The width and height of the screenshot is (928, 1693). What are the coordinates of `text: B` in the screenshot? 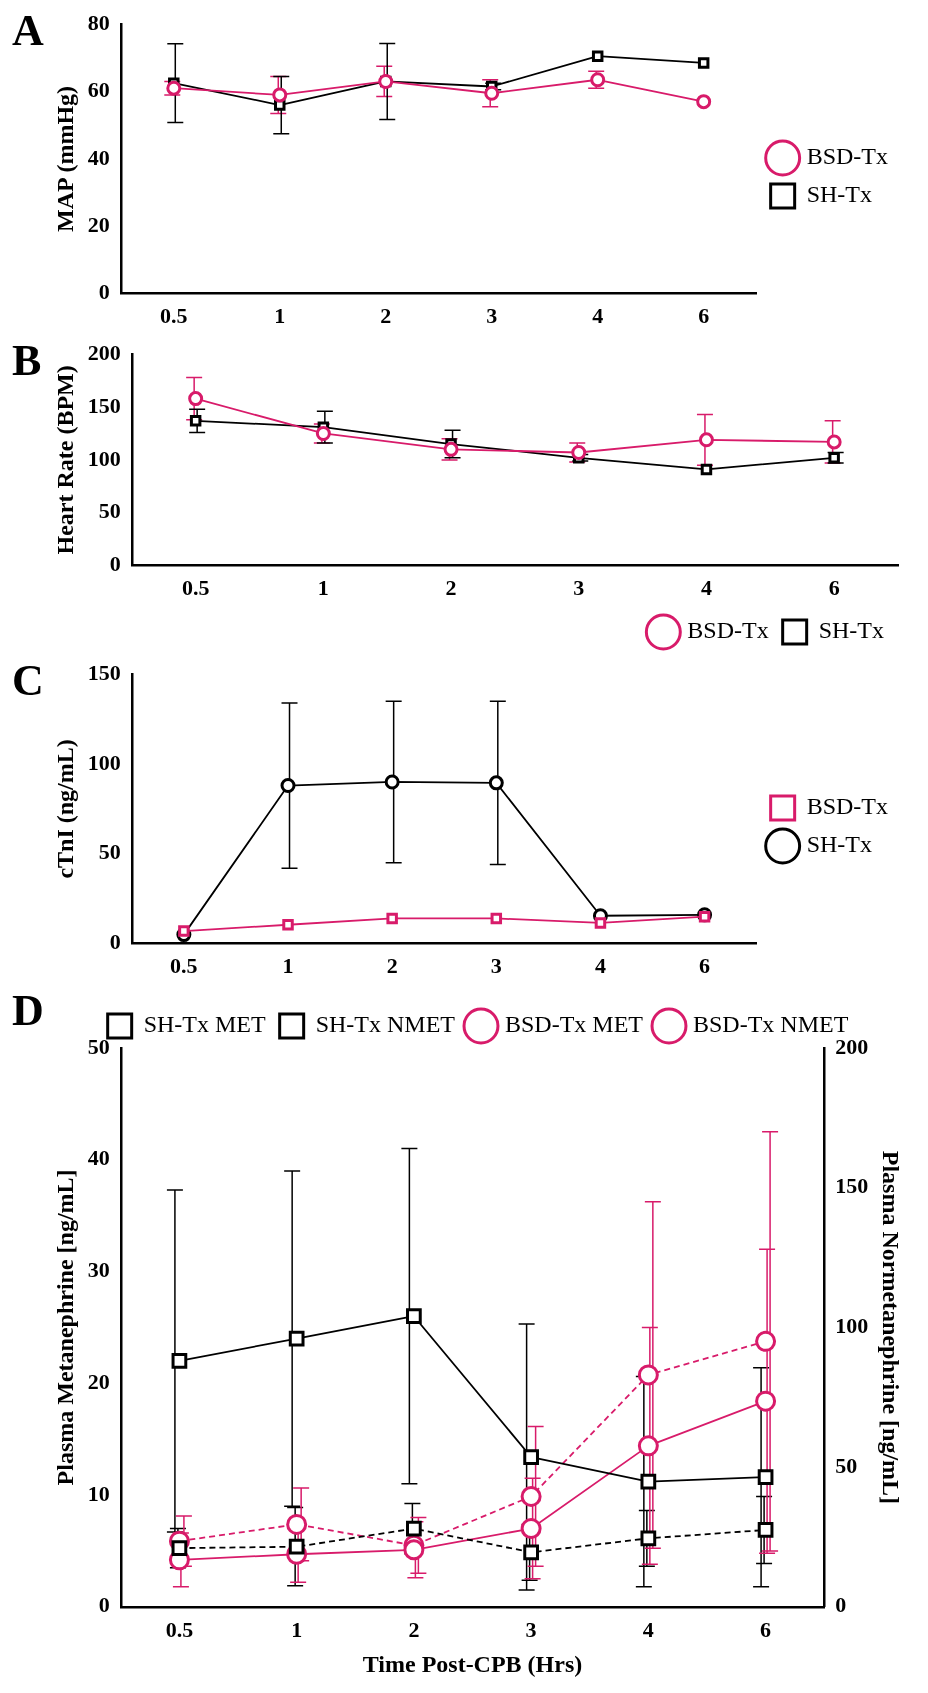 It's located at (27, 361).